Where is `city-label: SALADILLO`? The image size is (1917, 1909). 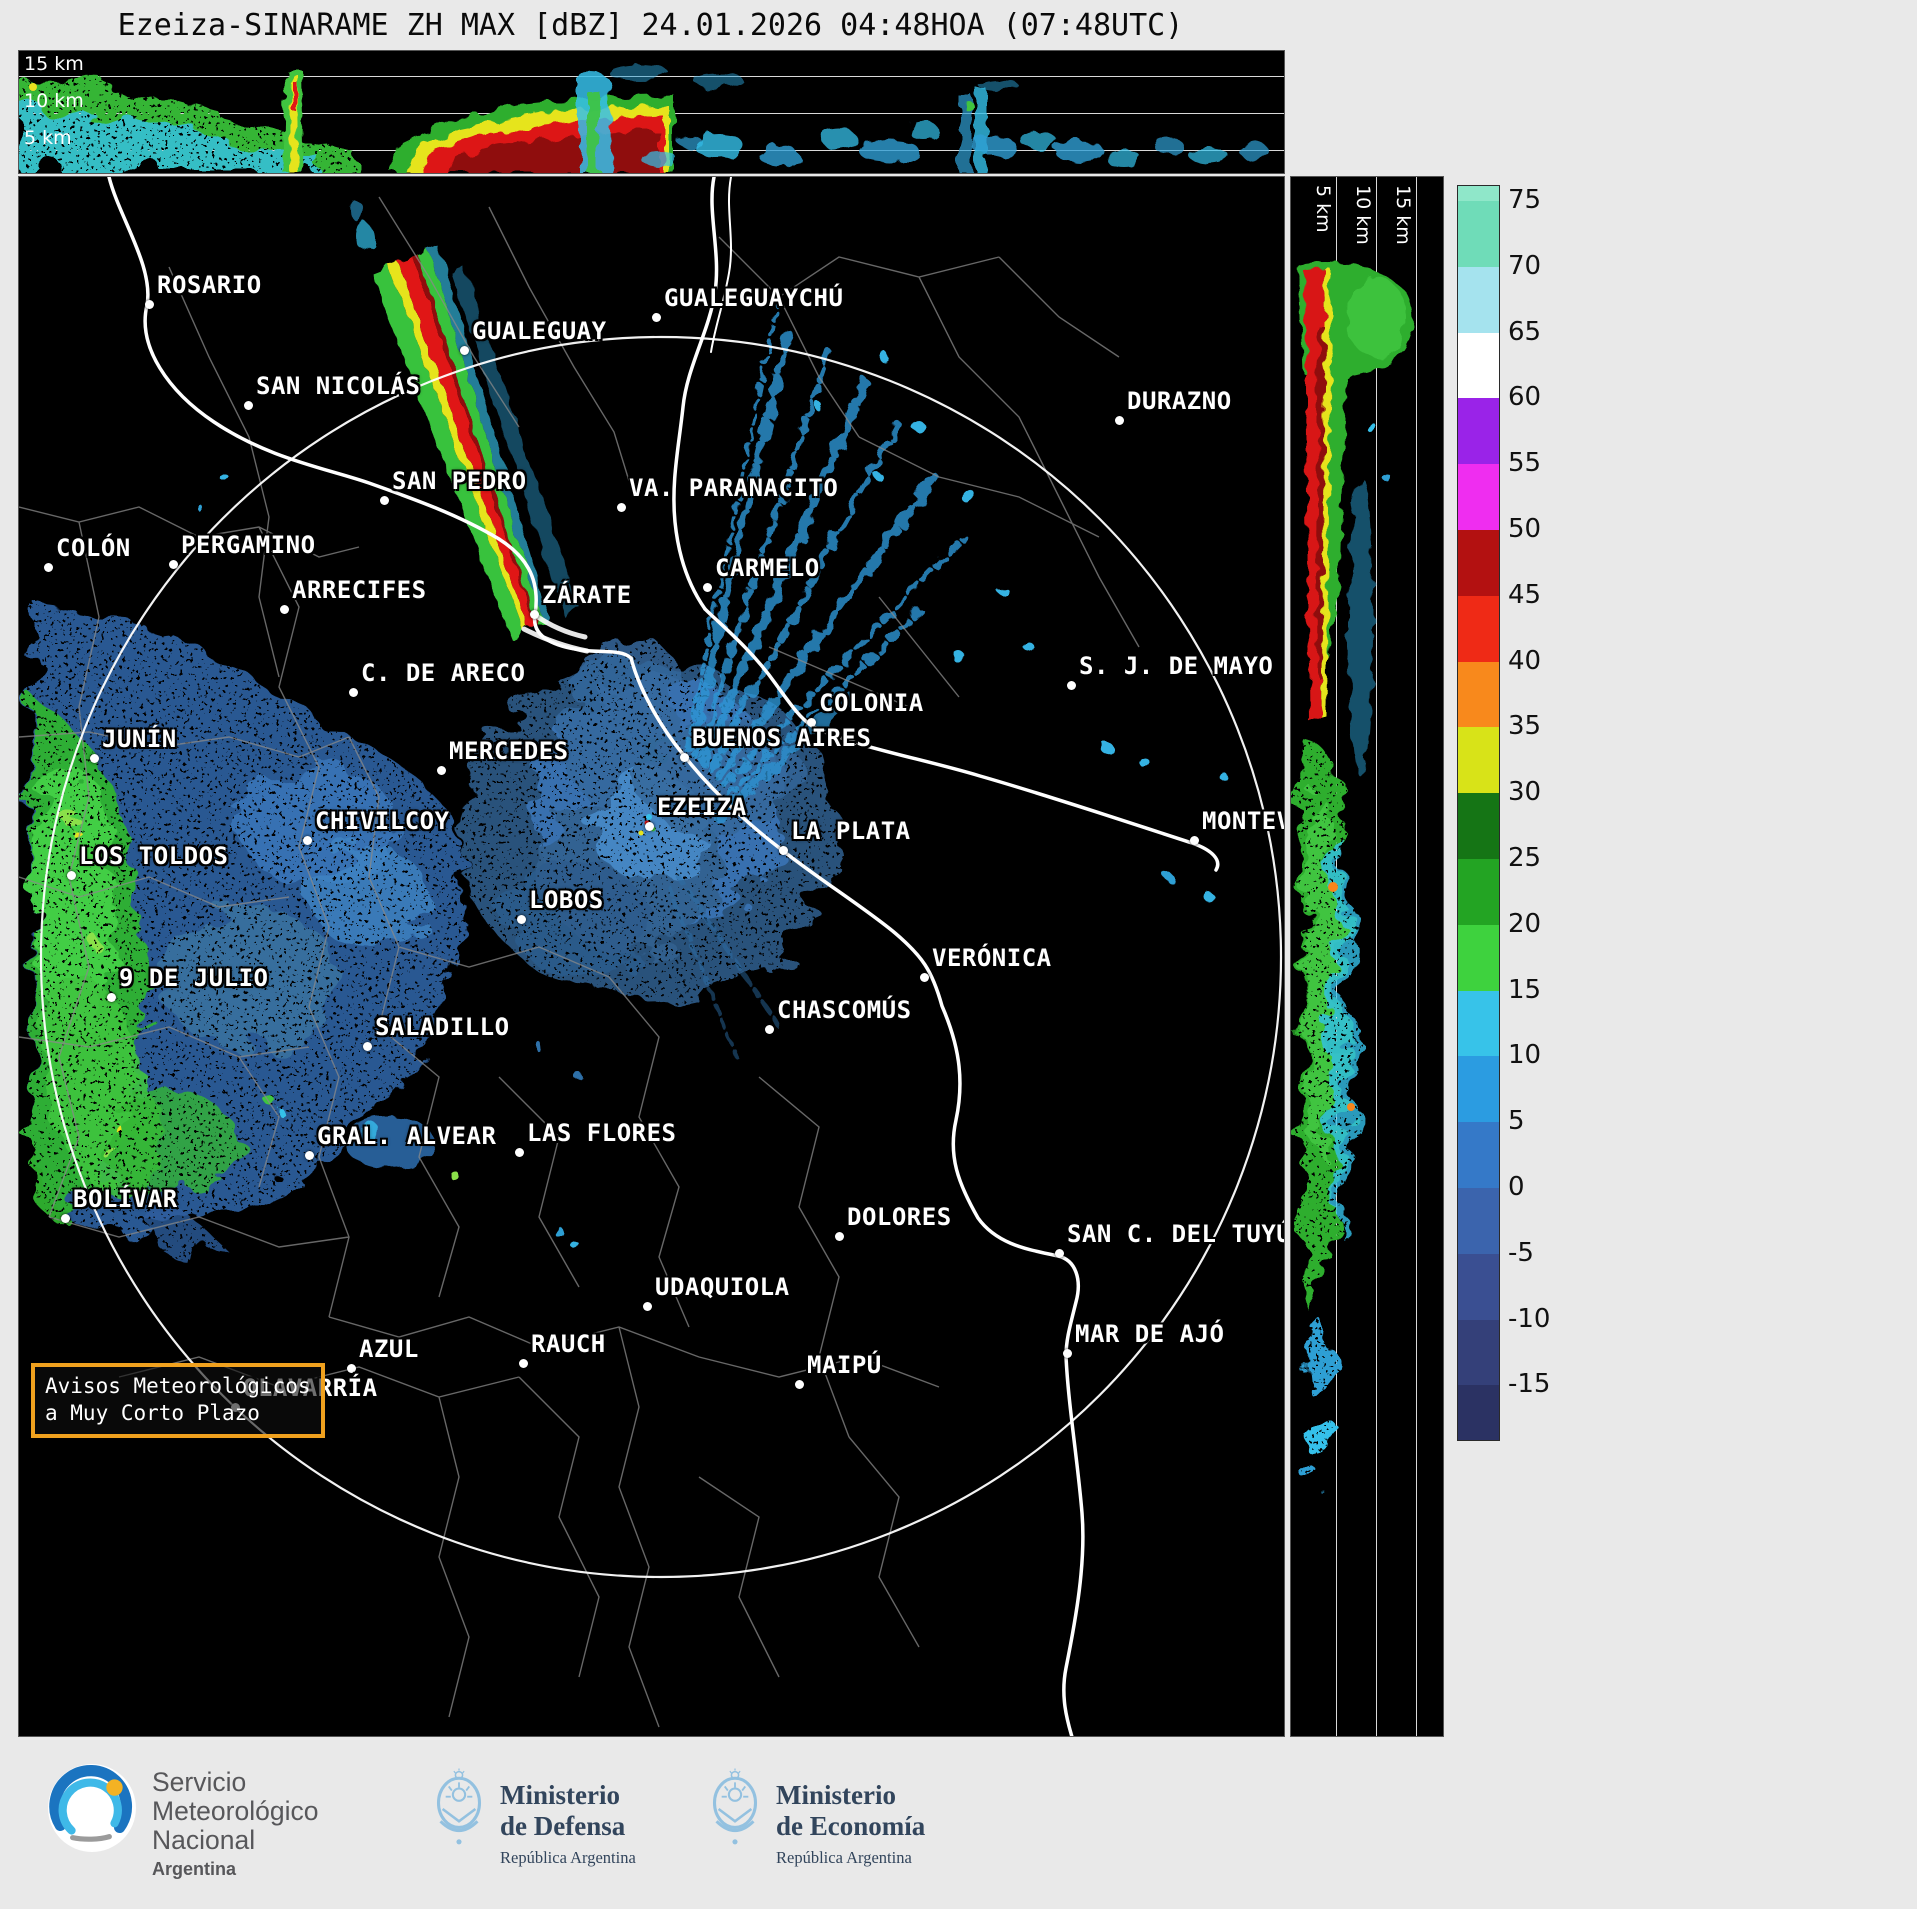
city-label: SALADILLO is located at coordinates (442, 1027).